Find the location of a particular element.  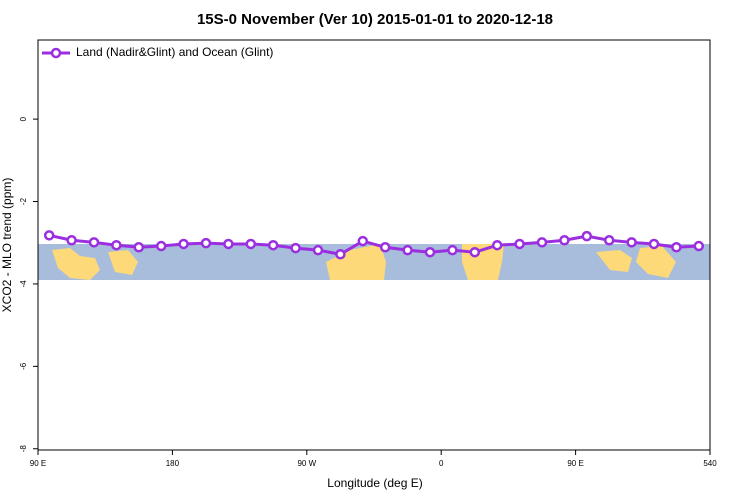

x-axis-label: Longitude (deg E) is located at coordinates (374, 483).